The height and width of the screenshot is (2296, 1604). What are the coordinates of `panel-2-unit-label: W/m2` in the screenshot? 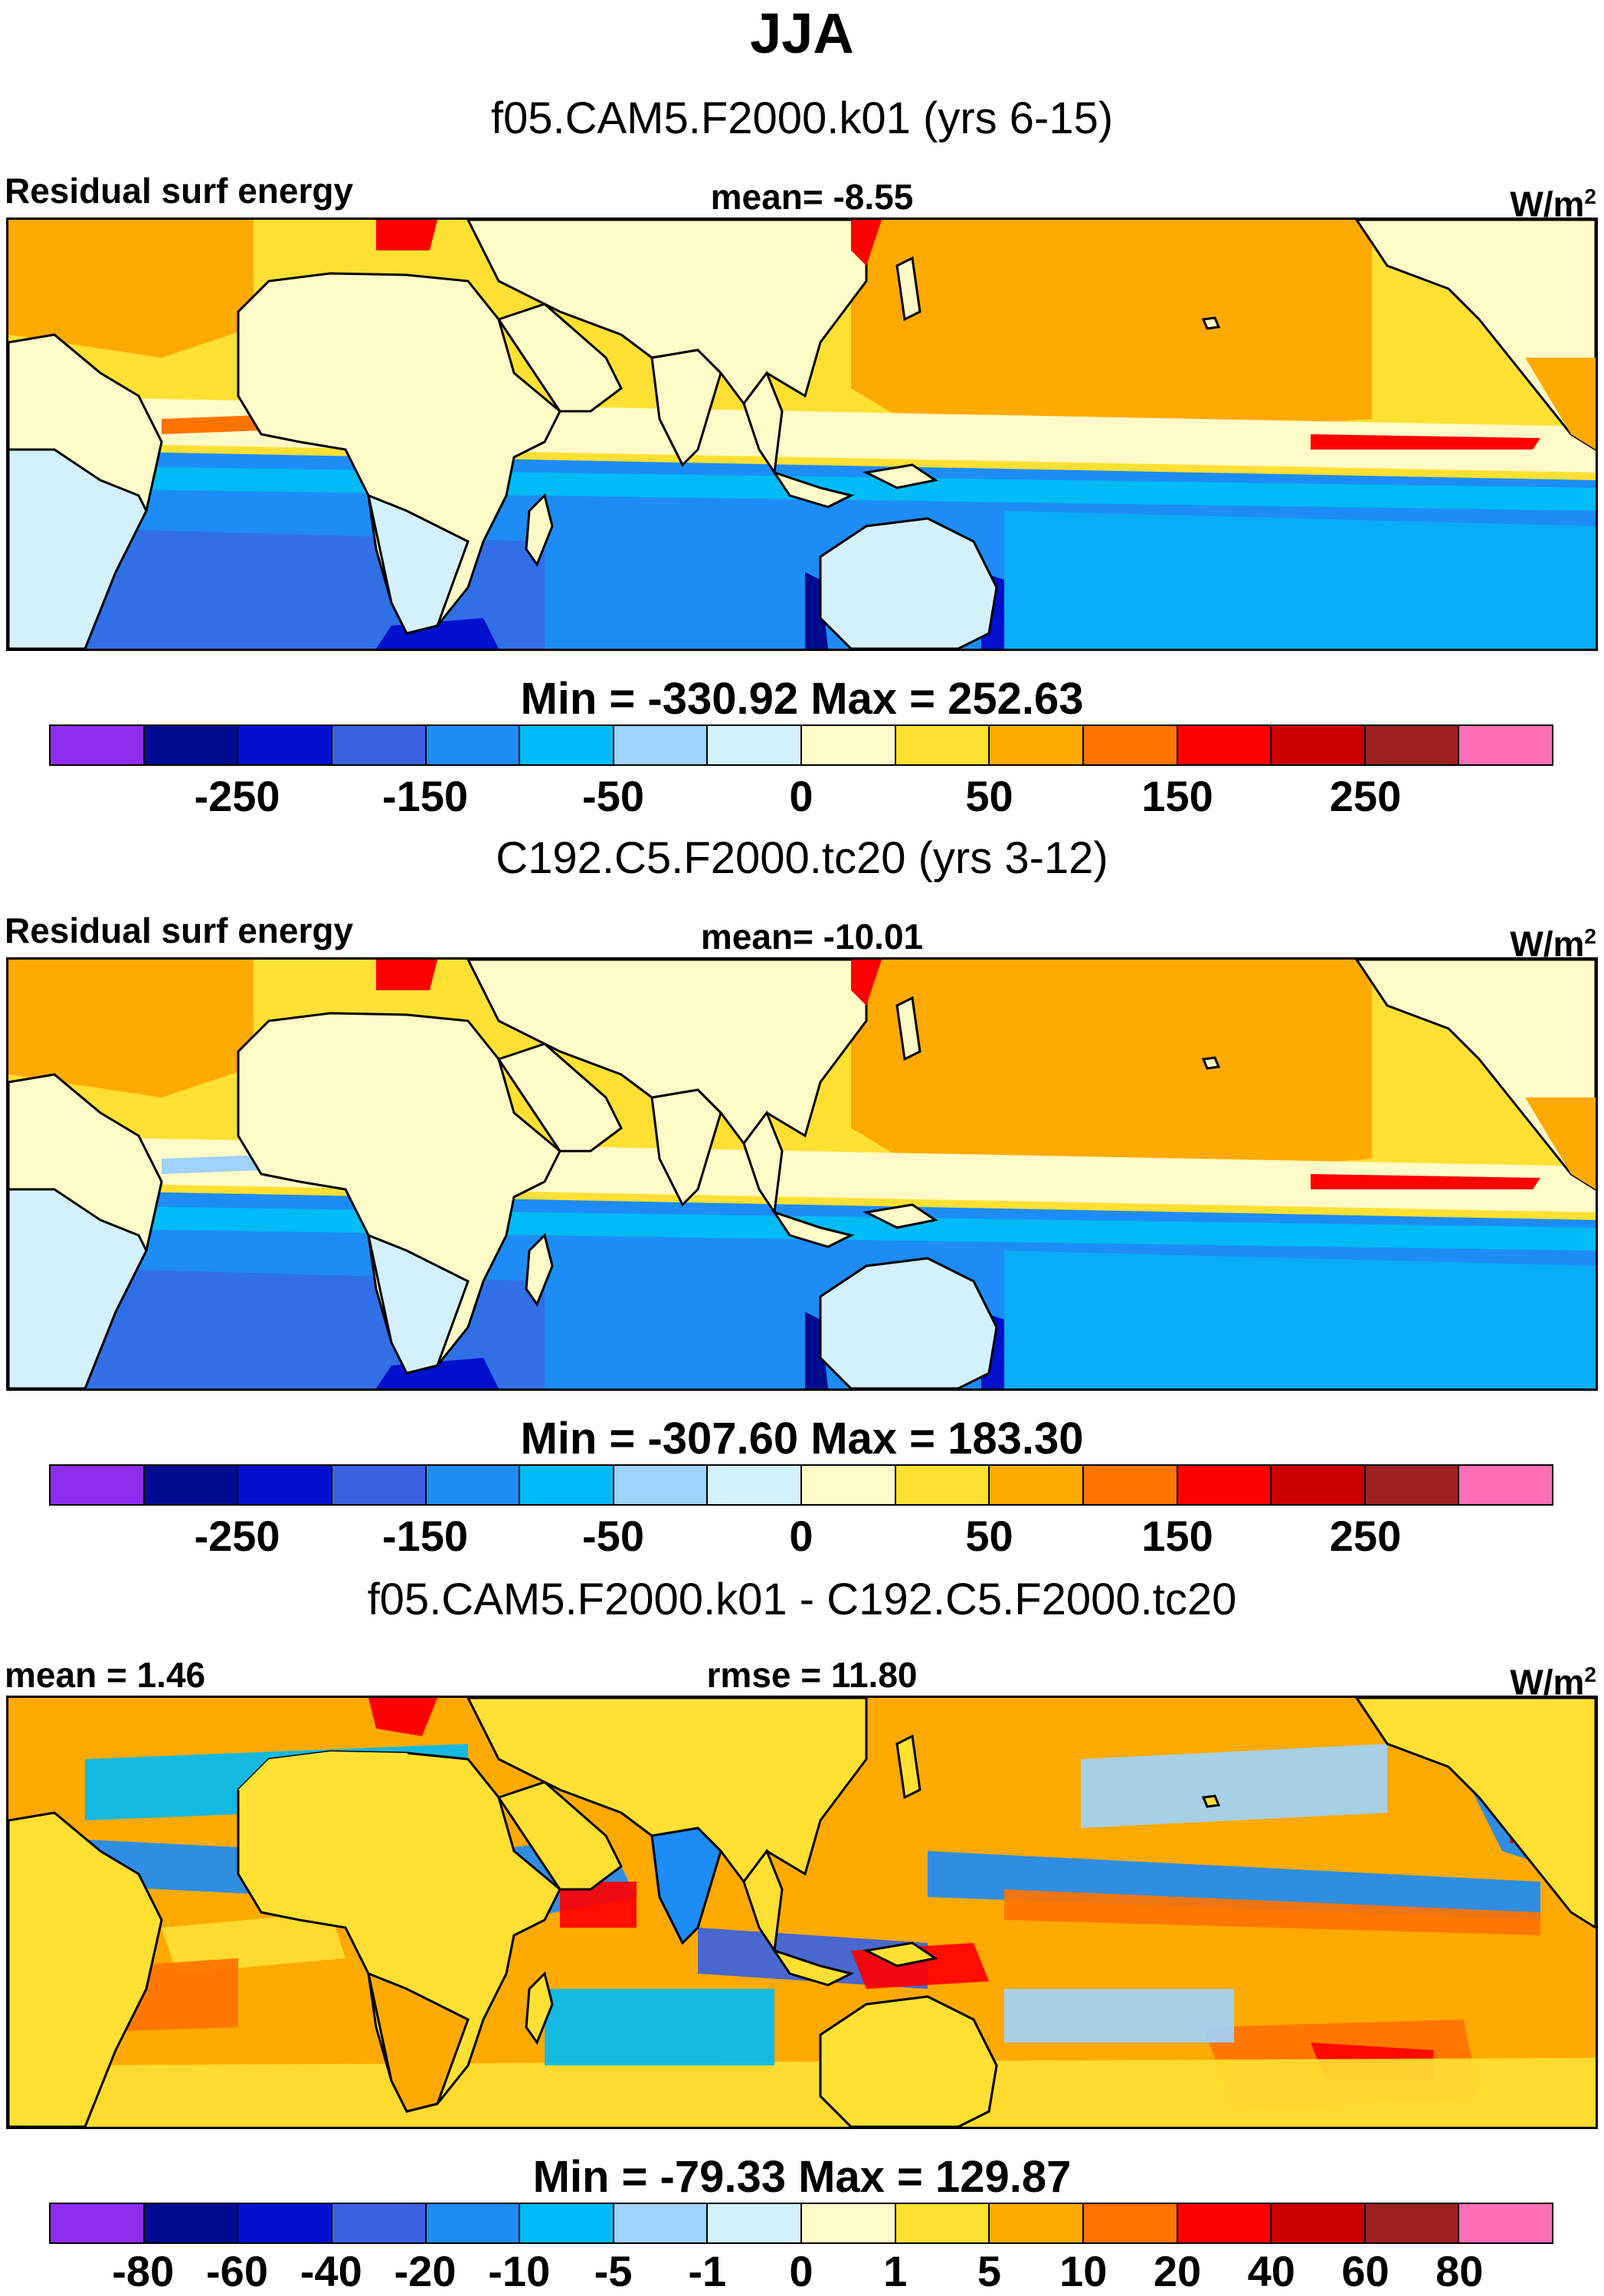 It's located at (1553, 944).